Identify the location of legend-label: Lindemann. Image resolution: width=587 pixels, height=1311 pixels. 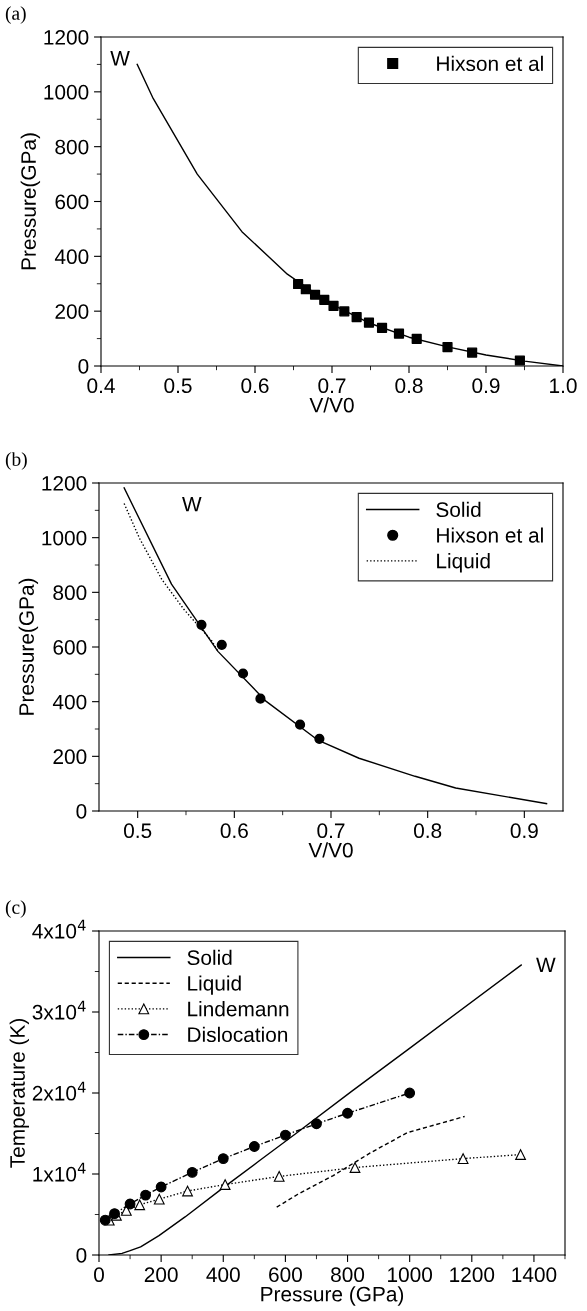
(238, 1009).